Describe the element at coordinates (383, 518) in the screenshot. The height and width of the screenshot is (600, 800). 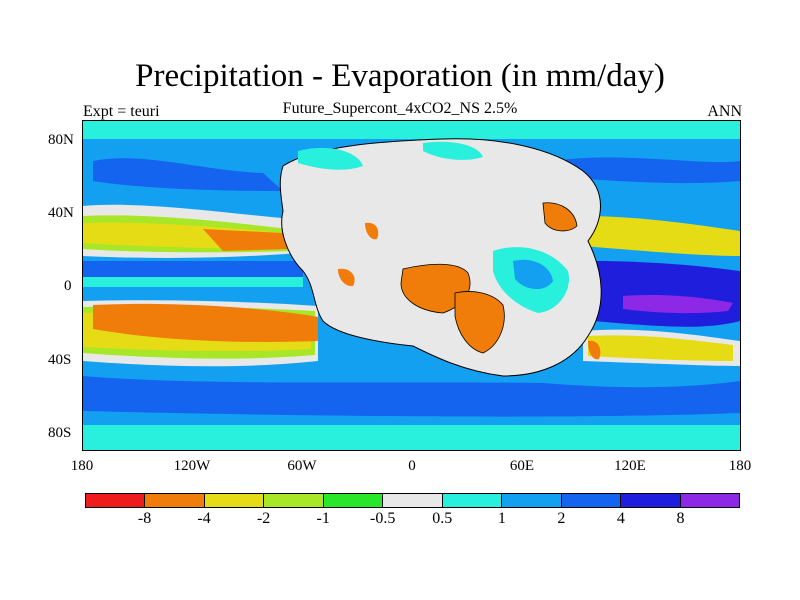
I see `colorbar-label: -0.5` at that location.